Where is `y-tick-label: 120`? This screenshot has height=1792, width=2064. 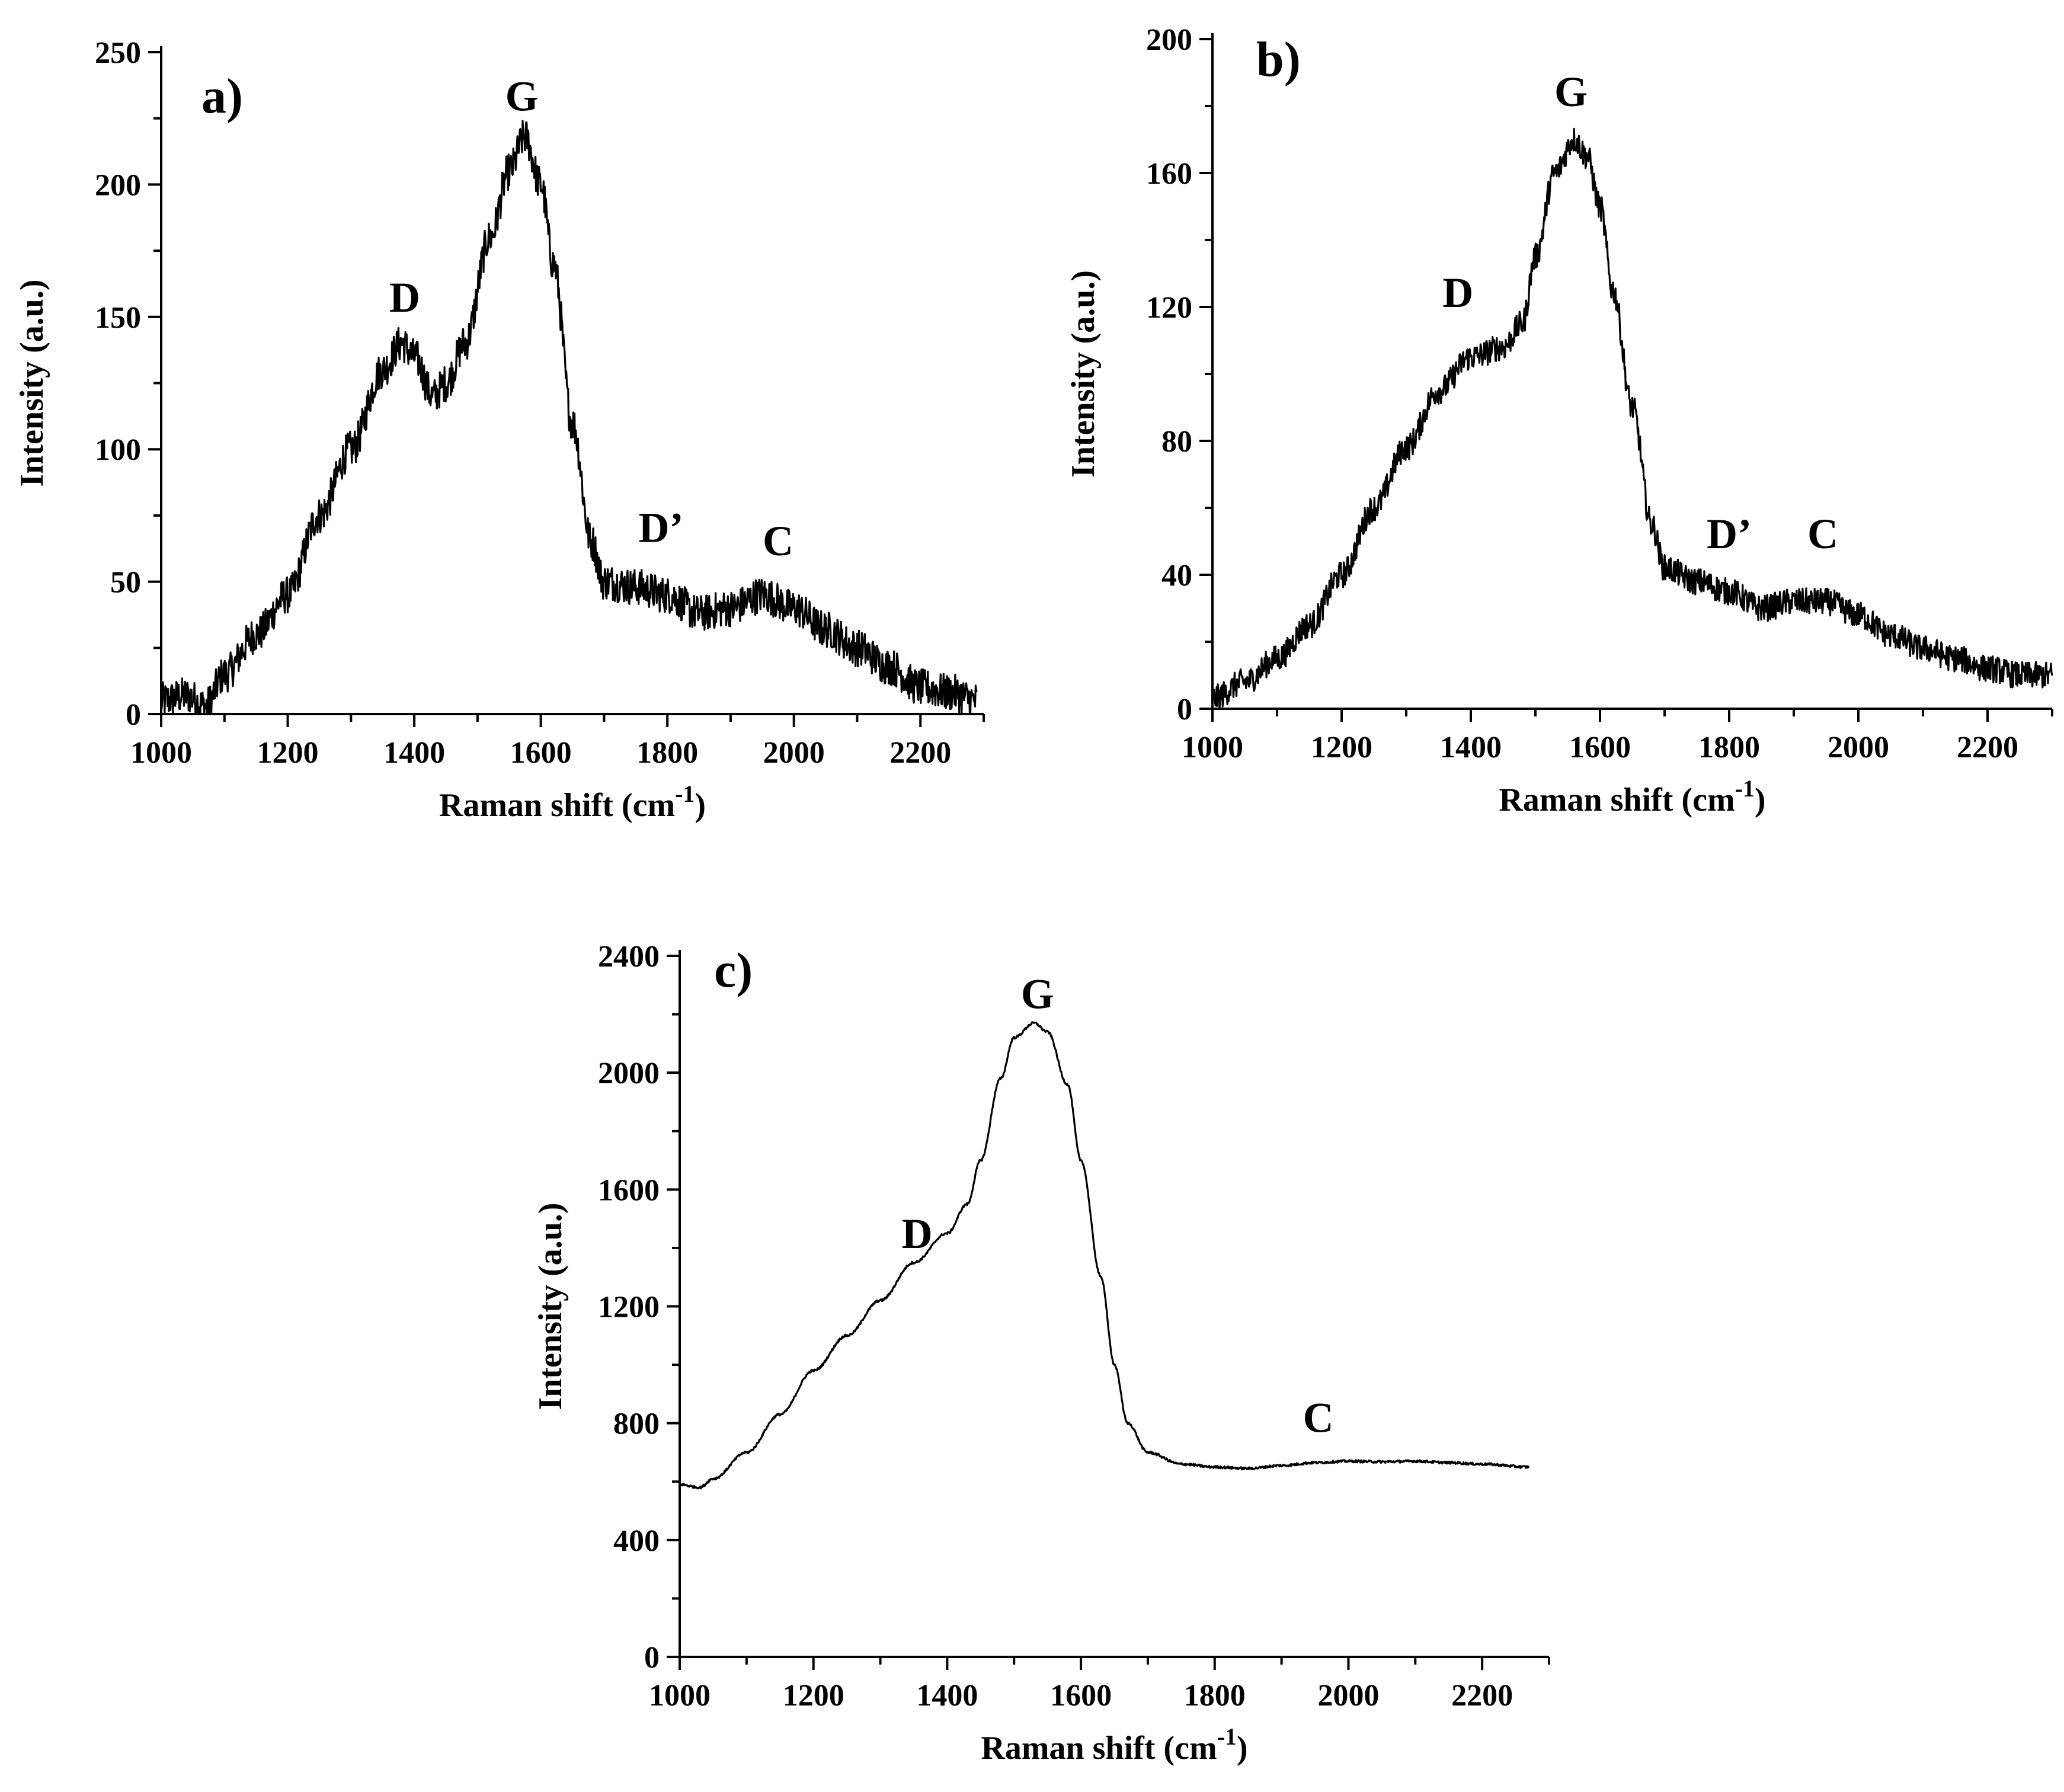 y-tick-label: 120 is located at coordinates (1169, 308).